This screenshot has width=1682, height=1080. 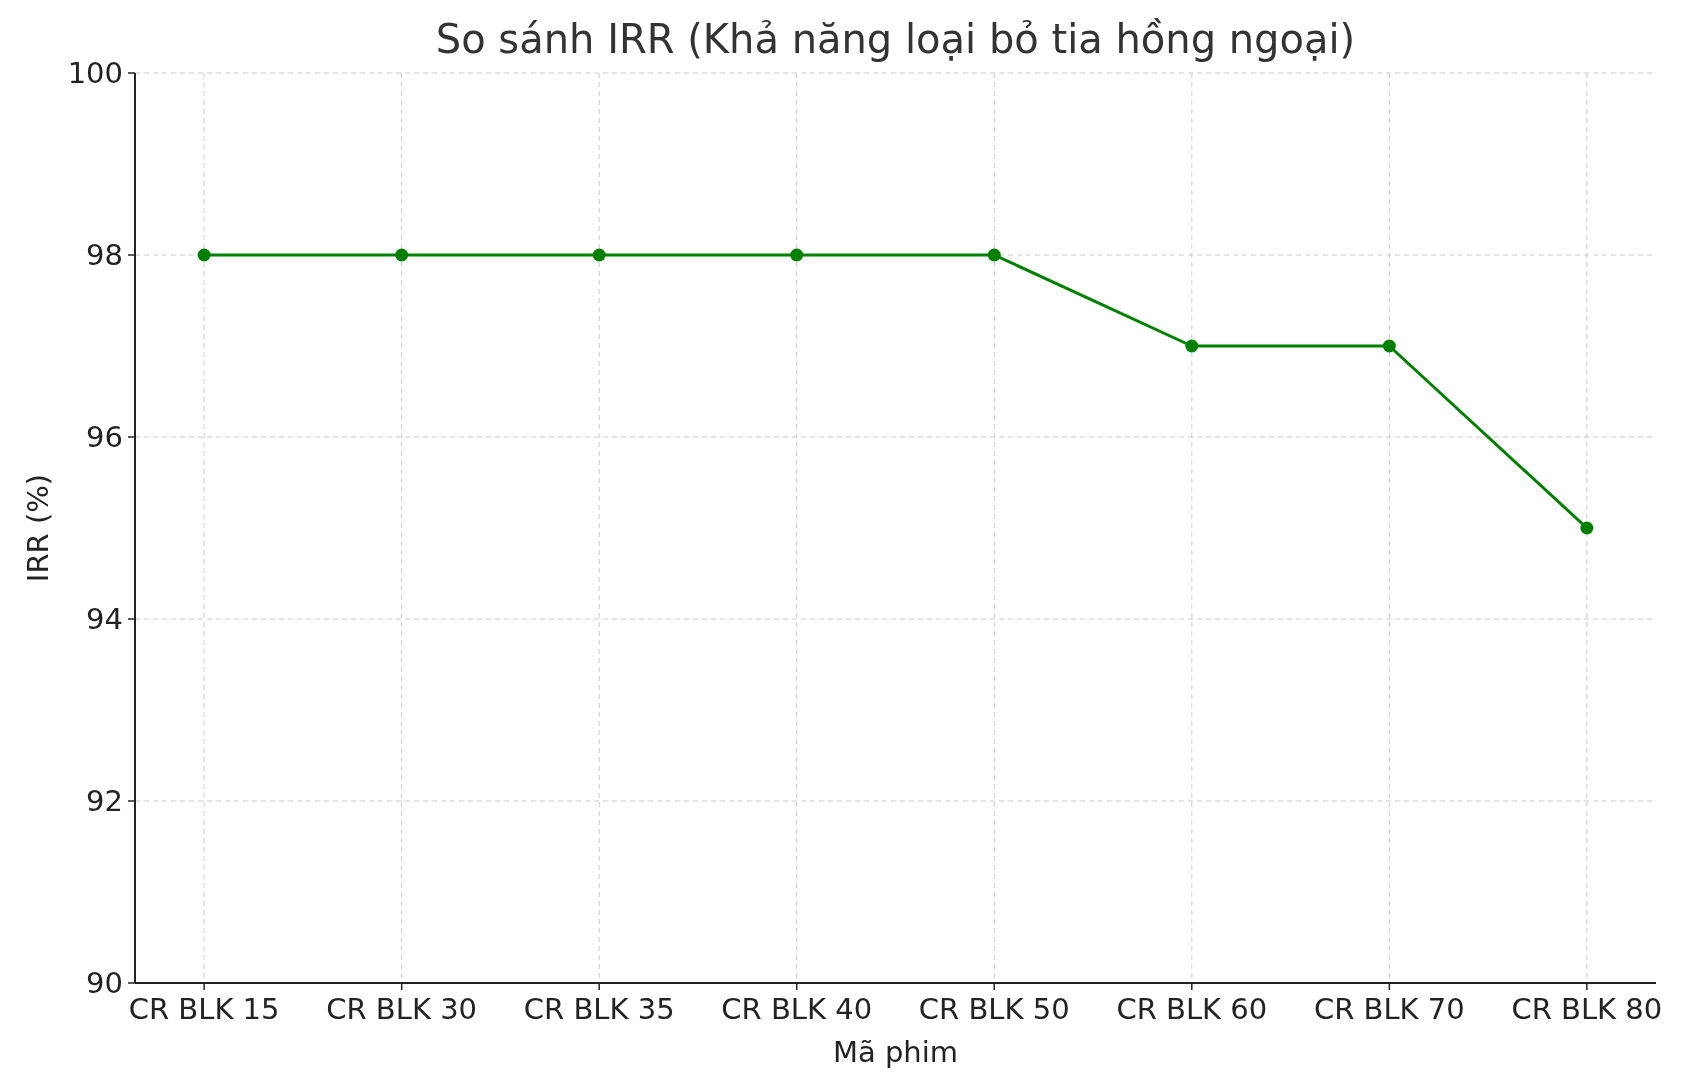 What do you see at coordinates (994, 1009) in the screenshot?
I see `x-tick-label: CR BLK 50` at bounding box center [994, 1009].